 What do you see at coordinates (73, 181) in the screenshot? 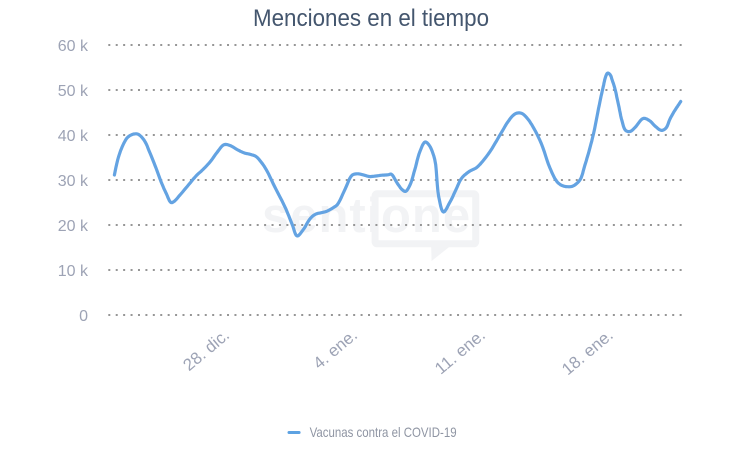
I see `svg-text: 30 k` at bounding box center [73, 181].